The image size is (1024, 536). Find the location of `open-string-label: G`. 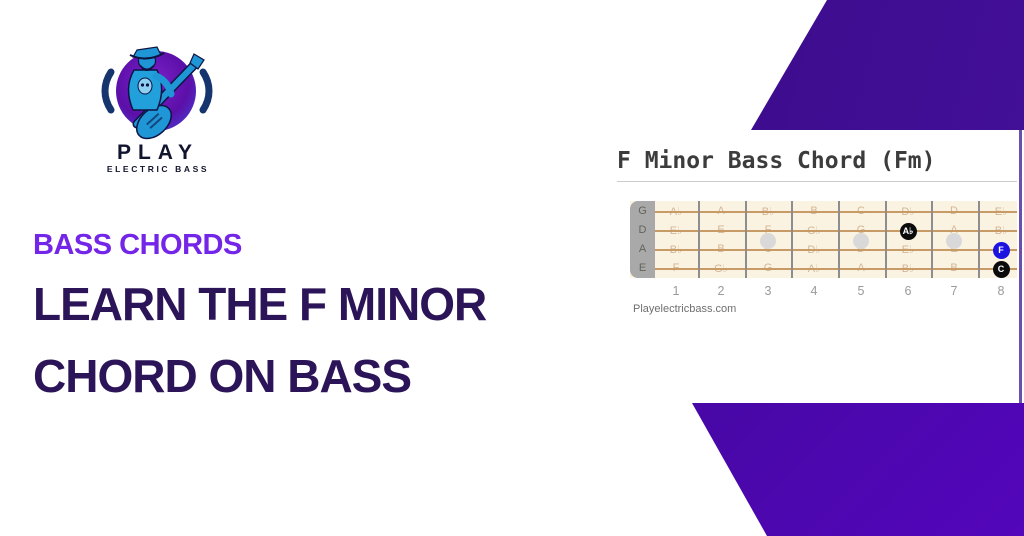

open-string-label: G is located at coordinates (642, 211).